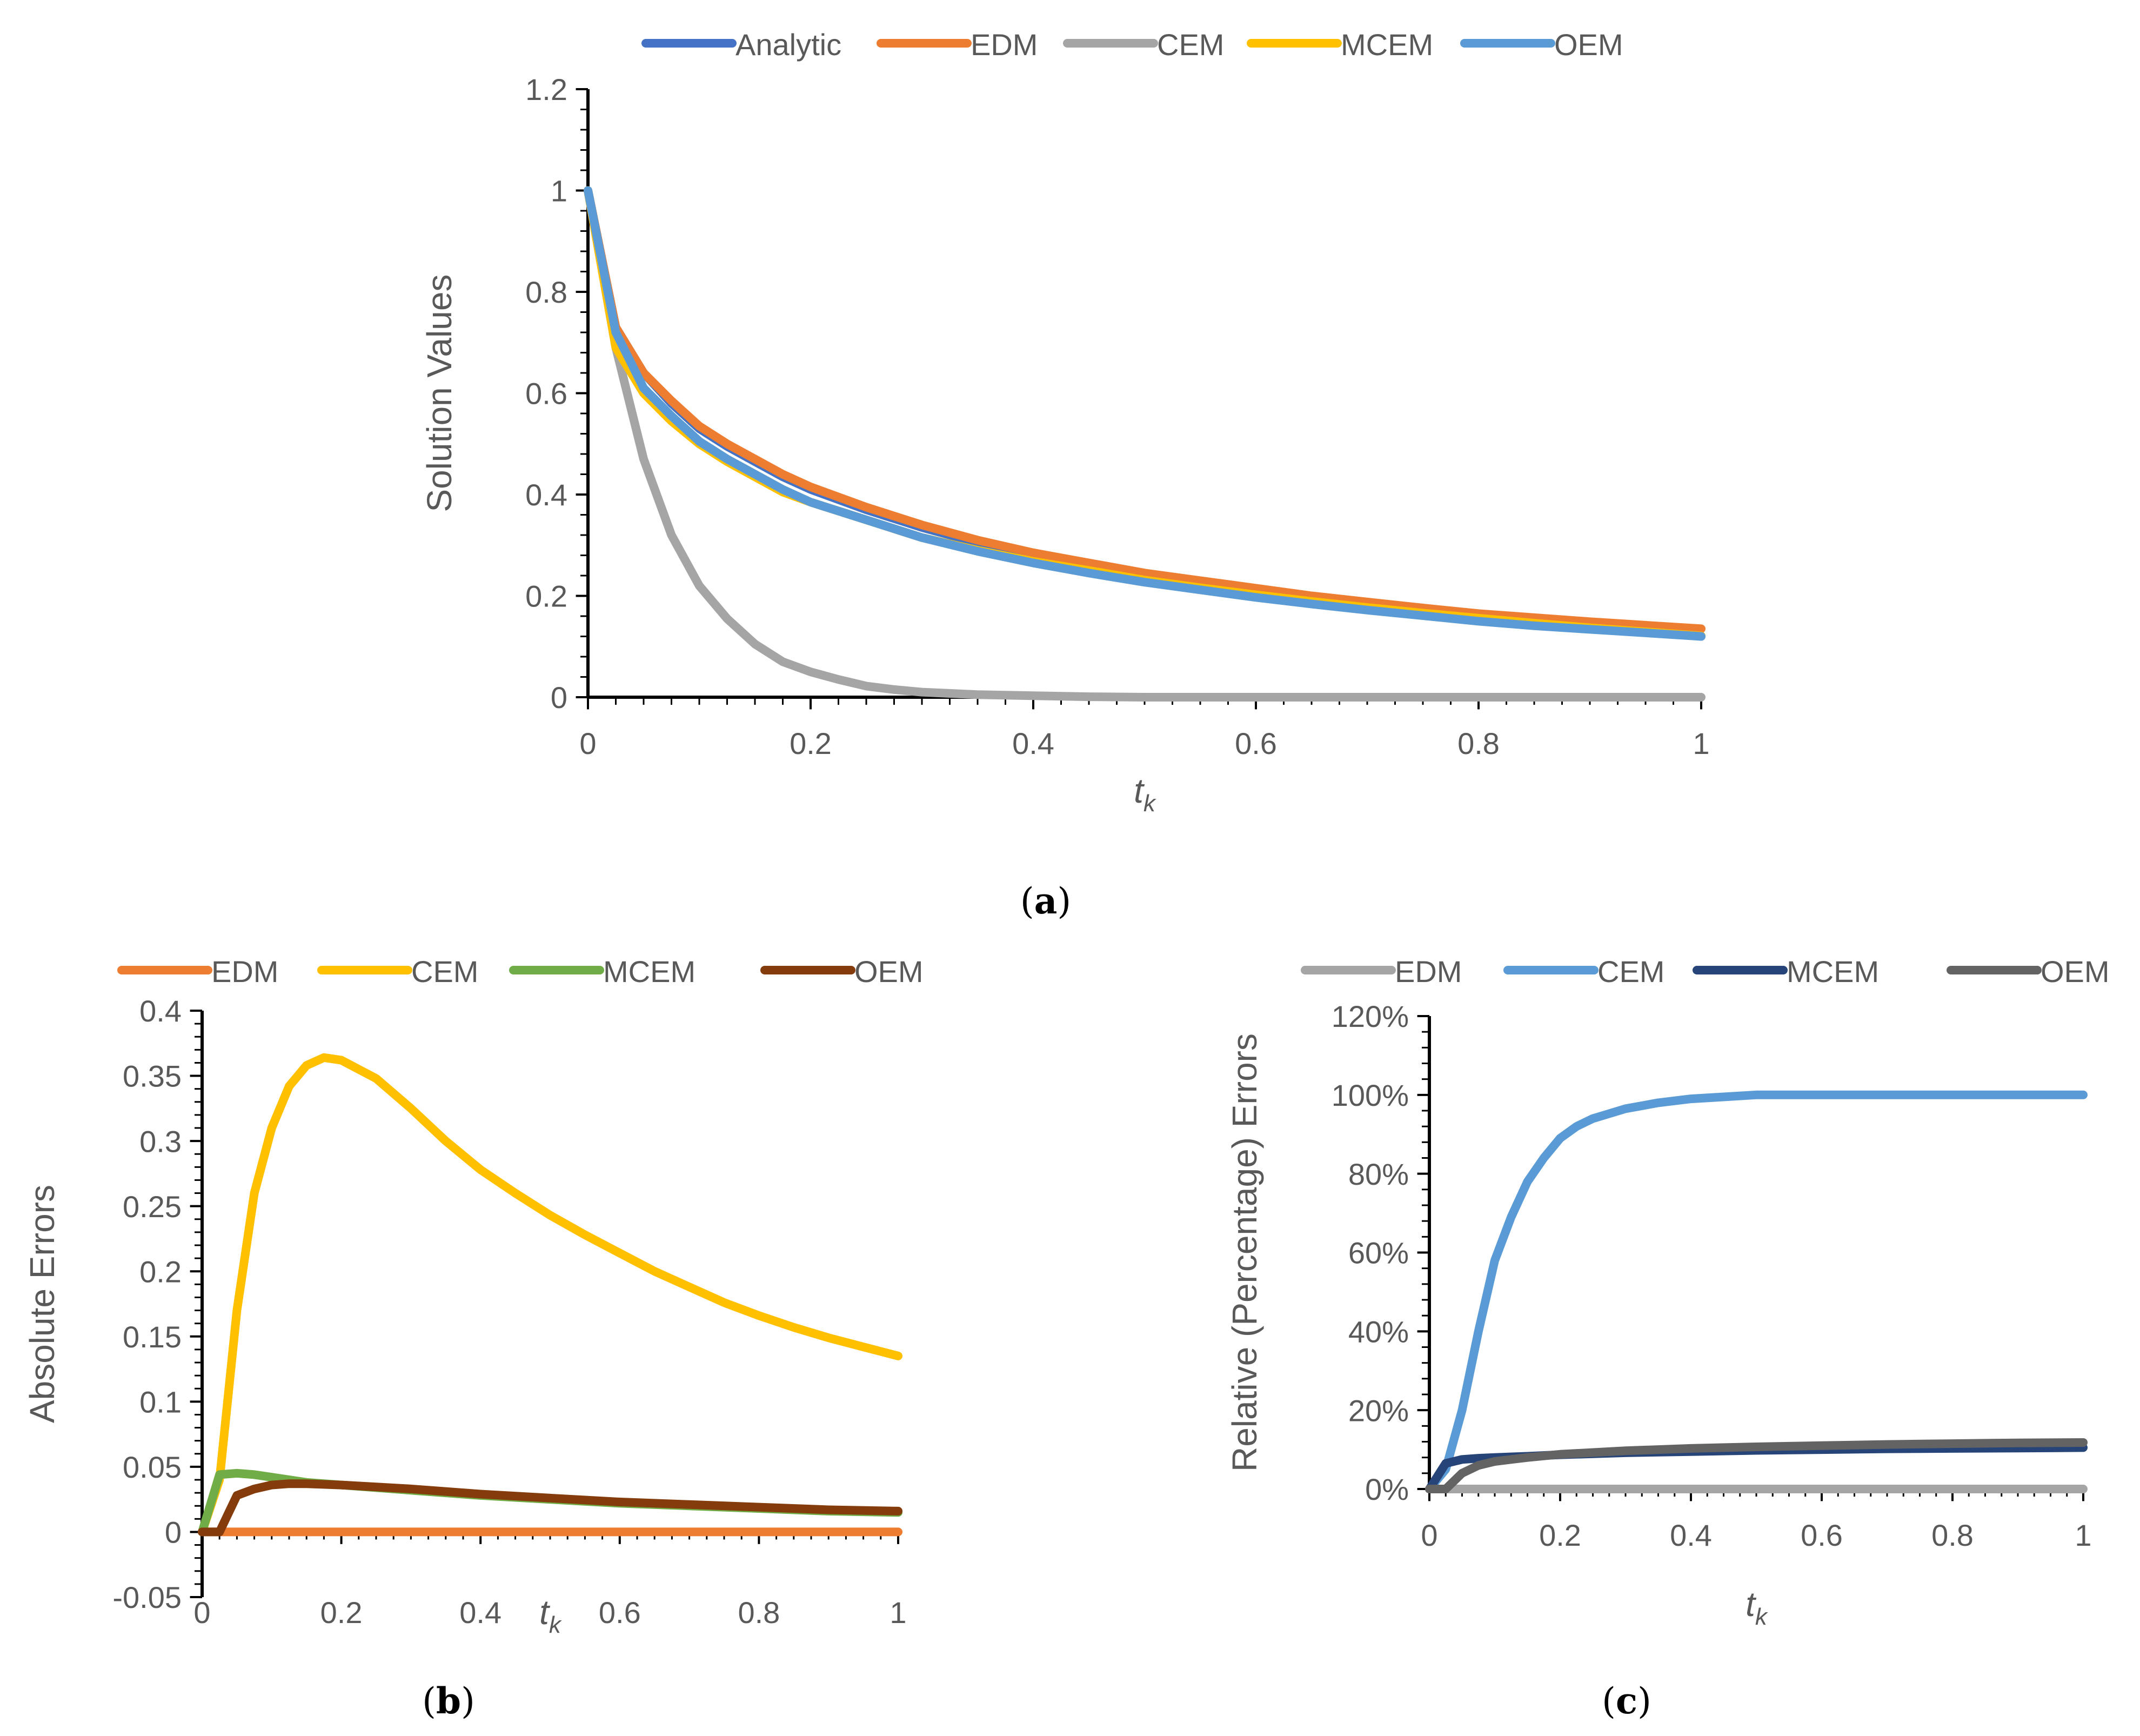 The height and width of the screenshot is (1736, 2140). I want to click on y-tick-label: 0.15, so click(153, 1337).